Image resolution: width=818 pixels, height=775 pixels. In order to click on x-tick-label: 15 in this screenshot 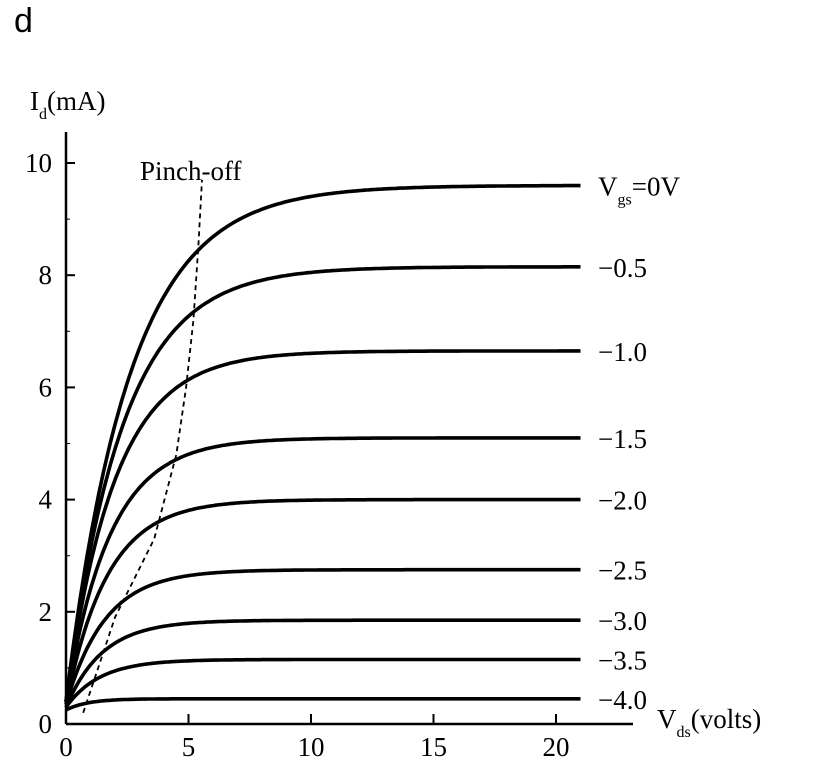, I will do `click(433, 747)`.